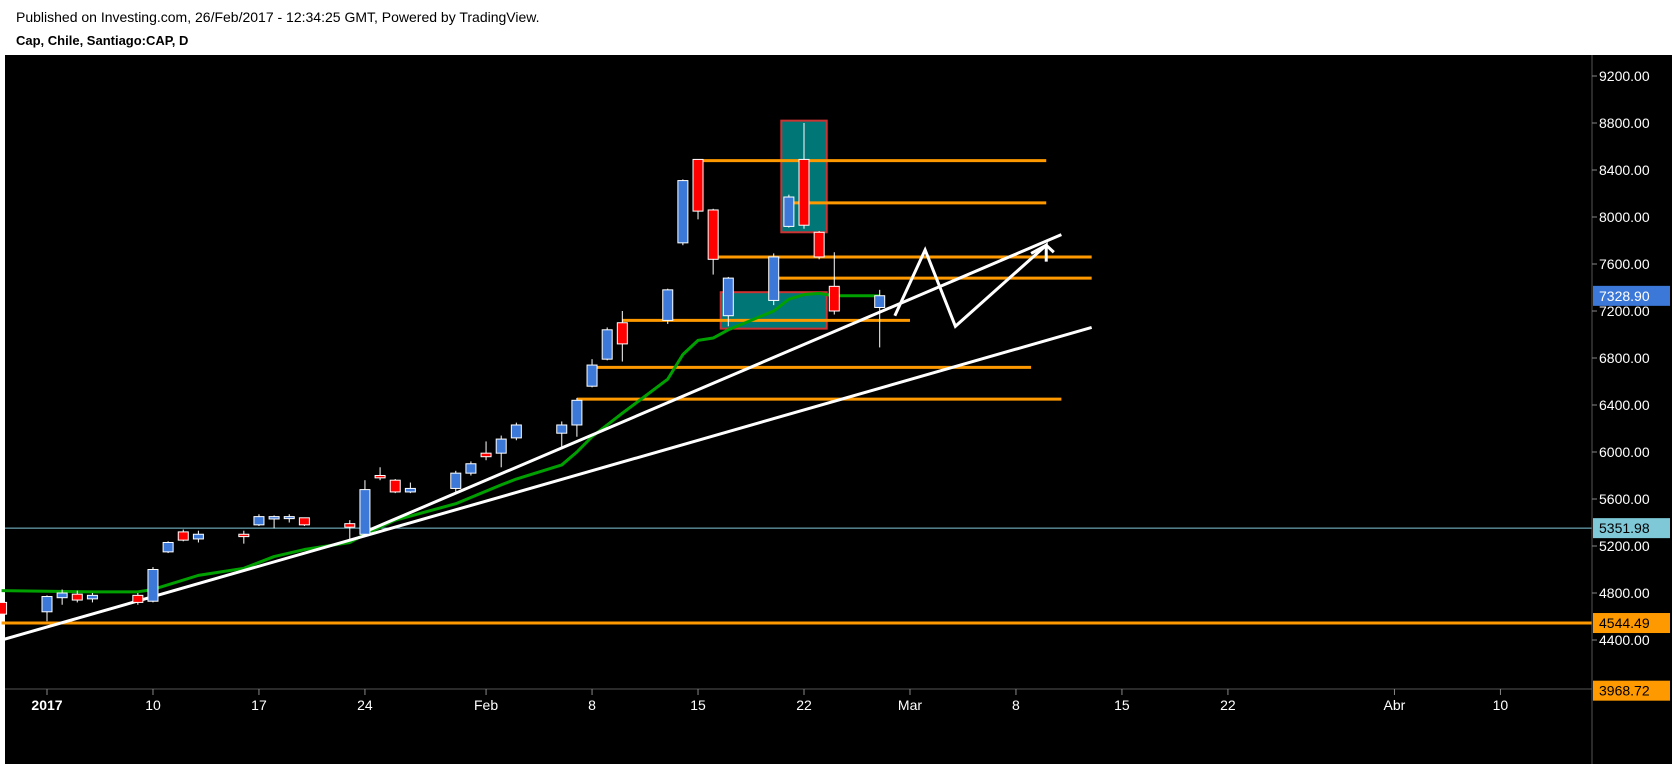 This screenshot has width=1677, height=770. What do you see at coordinates (1624, 123) in the screenshot?
I see `y-tick-label-1: 8800.00` at bounding box center [1624, 123].